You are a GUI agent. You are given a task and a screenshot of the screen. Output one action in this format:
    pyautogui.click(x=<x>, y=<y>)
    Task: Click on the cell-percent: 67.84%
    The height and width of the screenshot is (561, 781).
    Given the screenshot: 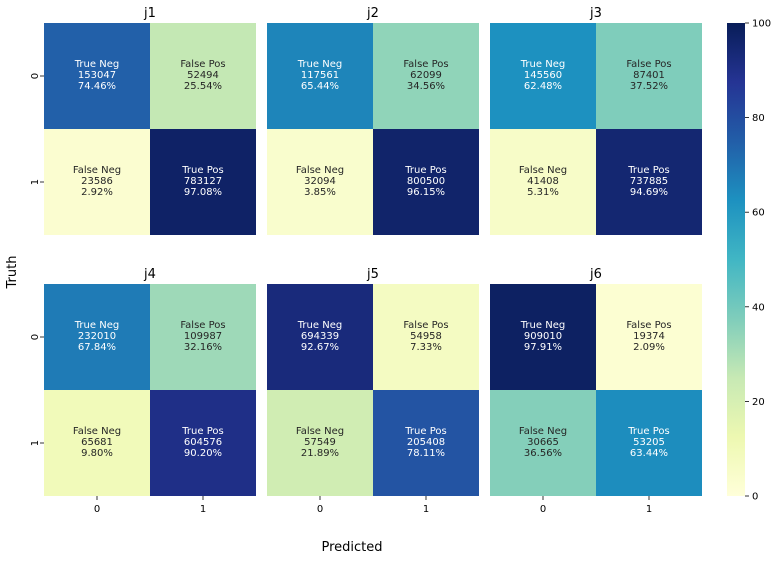 What is the action you would take?
    pyautogui.click(x=97, y=347)
    